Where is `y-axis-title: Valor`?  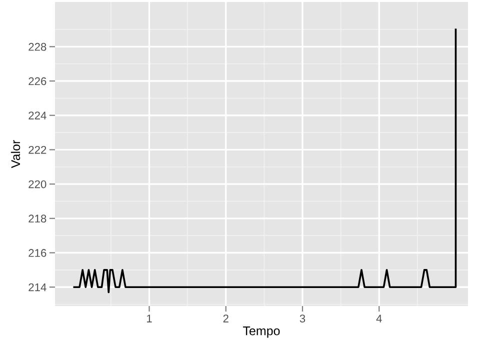 y-axis-title: Valor is located at coordinates (15, 154).